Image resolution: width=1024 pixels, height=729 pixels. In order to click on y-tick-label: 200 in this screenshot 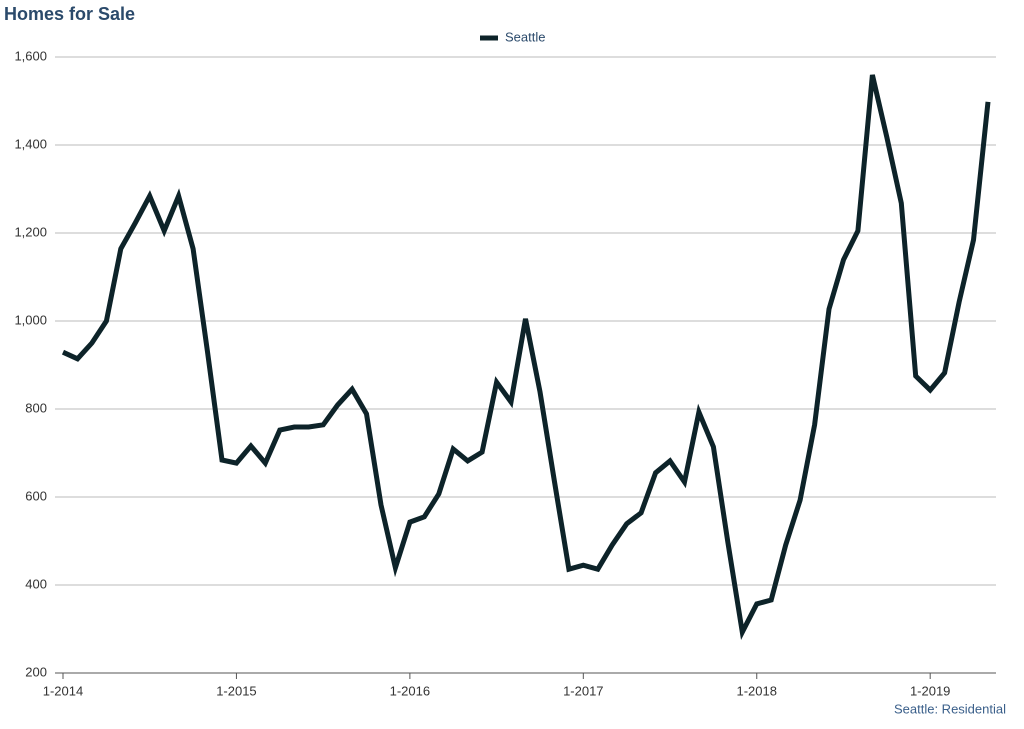, I will do `click(36, 671)`.